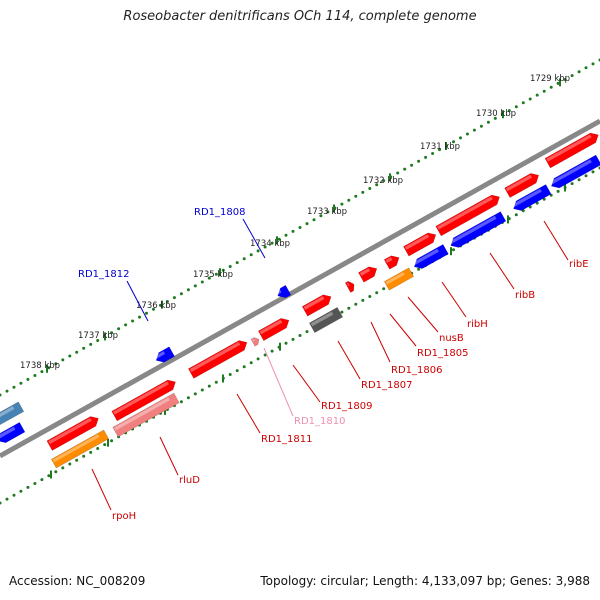 The height and width of the screenshot is (600, 600). I want to click on gene-label-rd1-1806: RD1_1806, so click(416, 370).